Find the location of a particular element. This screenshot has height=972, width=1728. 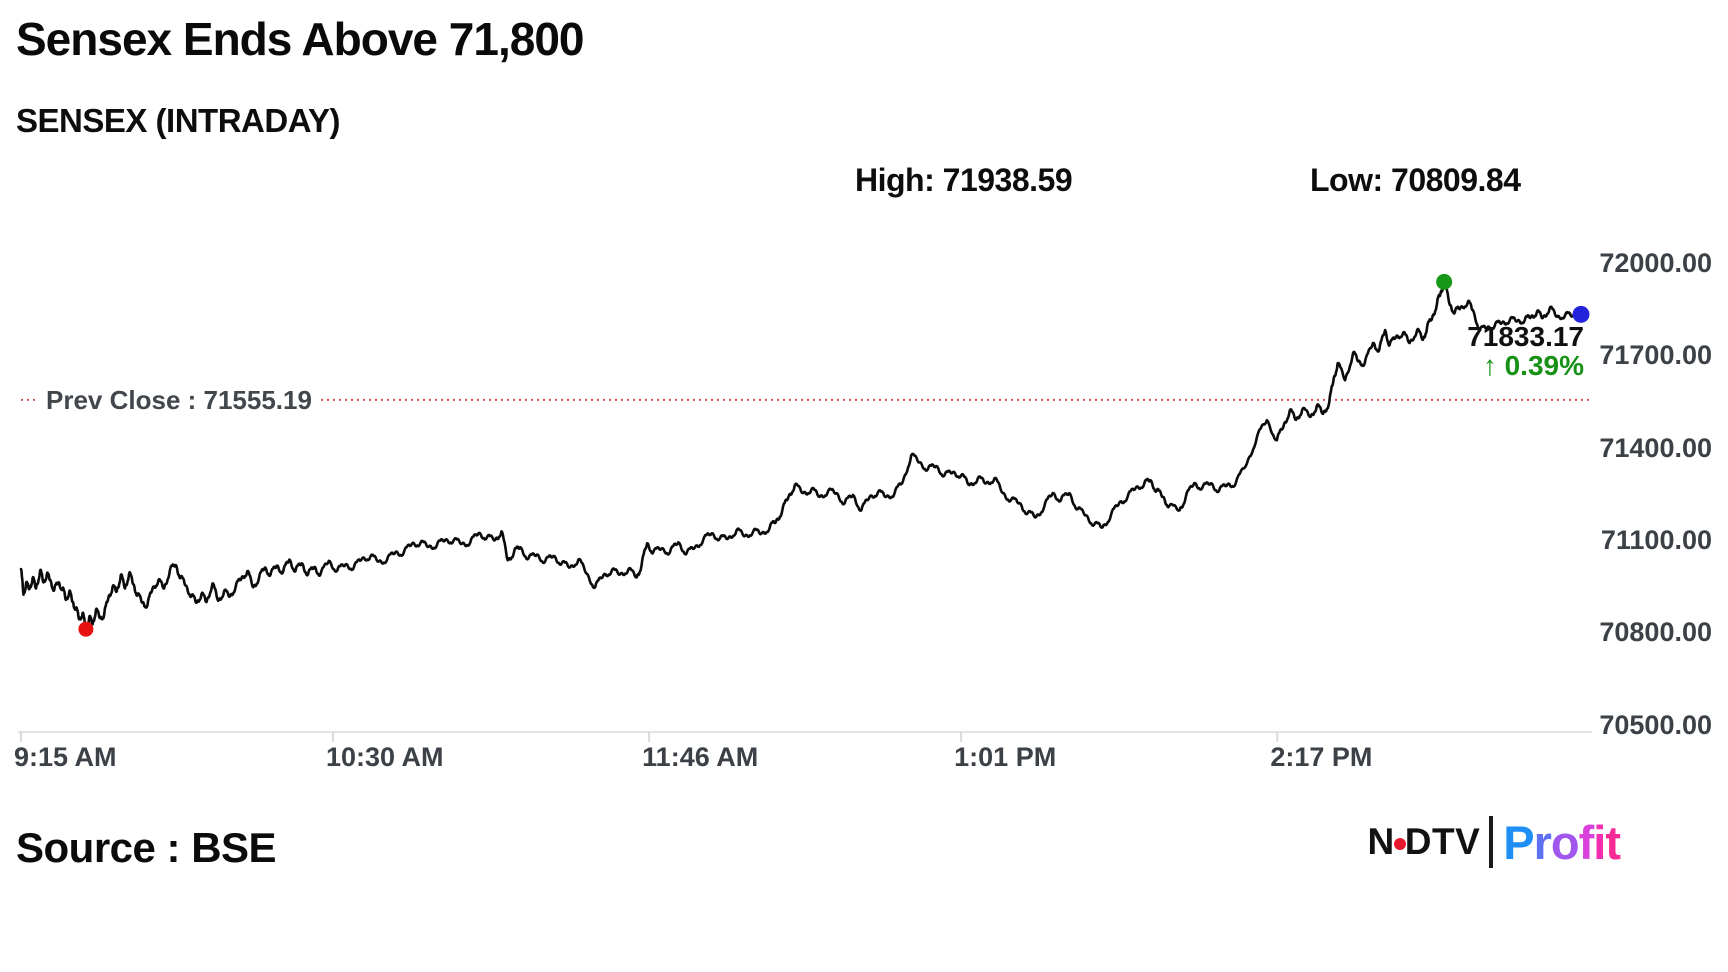

y-tick-label: 71100.00 is located at coordinates (1656, 539).